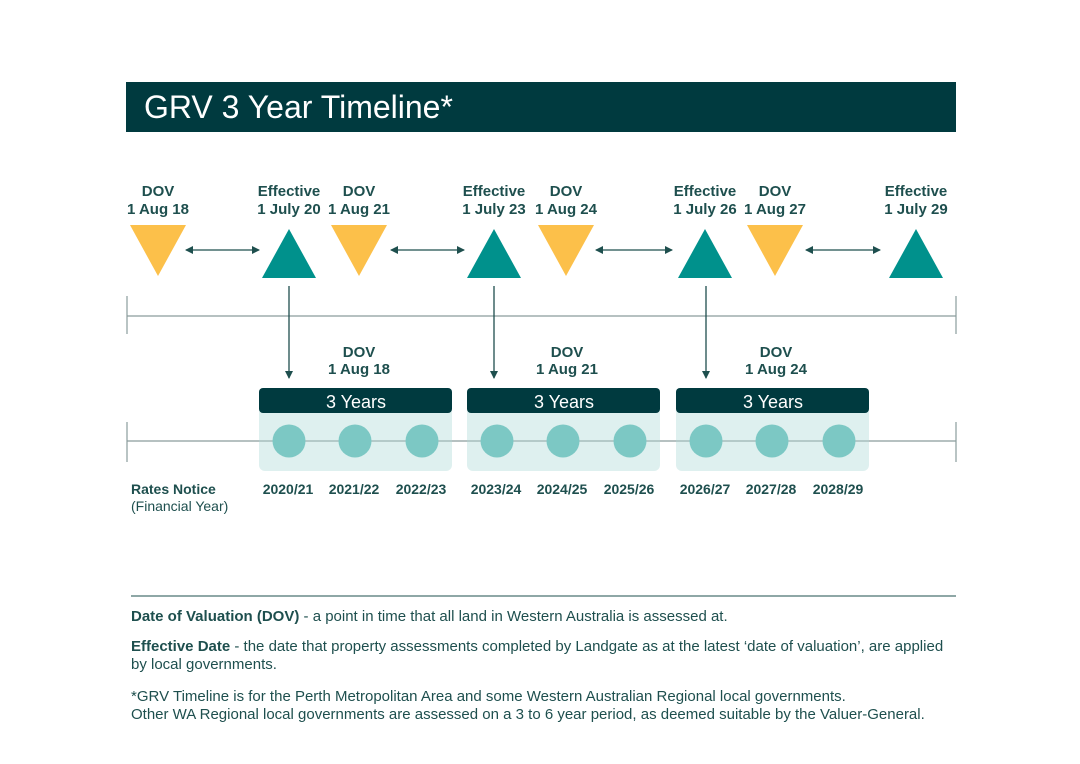  Describe the element at coordinates (704, 209) in the screenshot. I see `marker-label-line2: 1 July 26` at that location.